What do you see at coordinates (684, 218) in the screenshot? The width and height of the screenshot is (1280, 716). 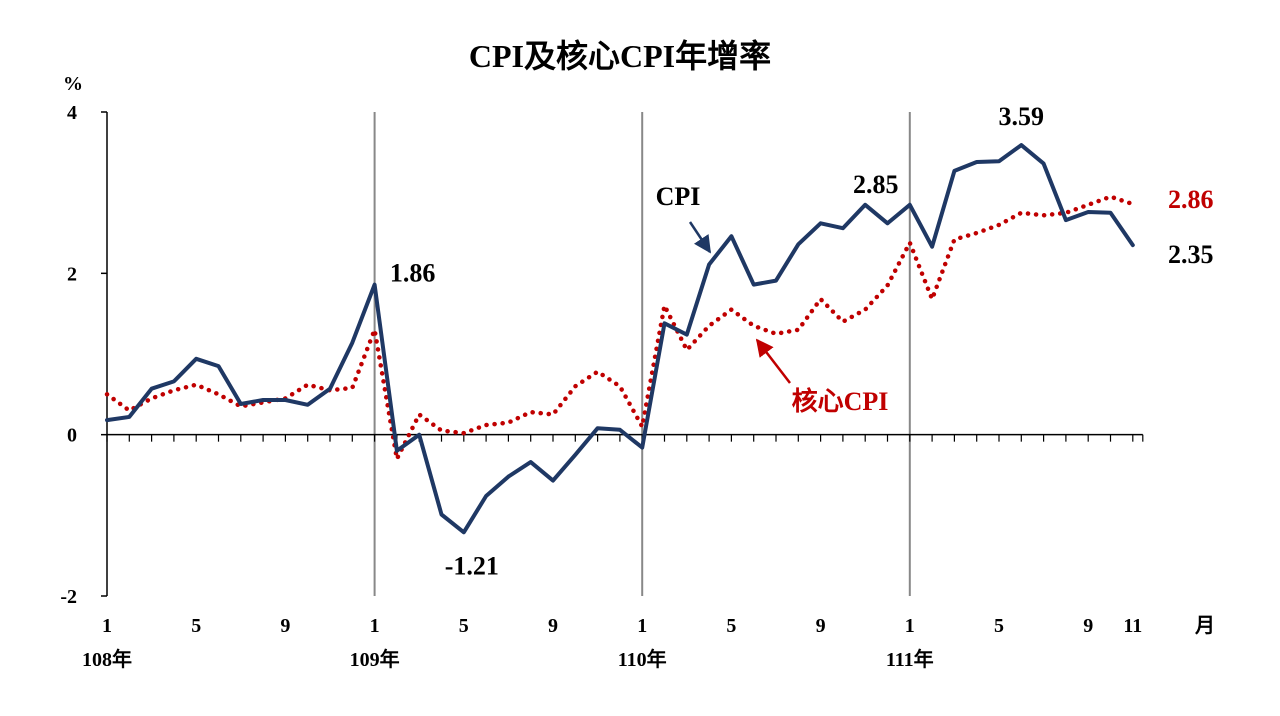 I see `cpi-callout: CPI` at bounding box center [684, 218].